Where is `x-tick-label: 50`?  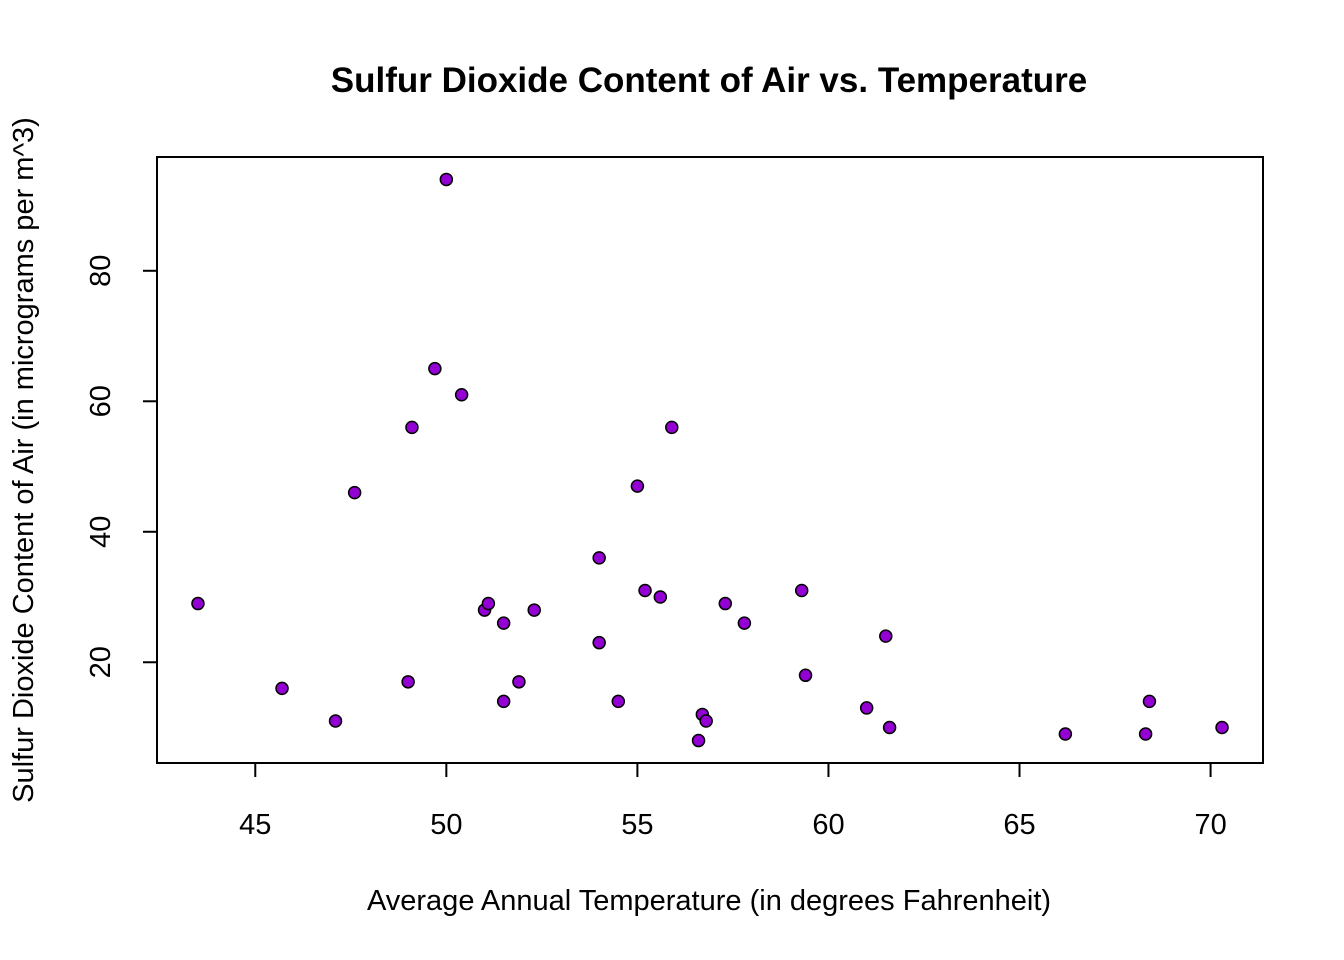 x-tick-label: 50 is located at coordinates (446, 825).